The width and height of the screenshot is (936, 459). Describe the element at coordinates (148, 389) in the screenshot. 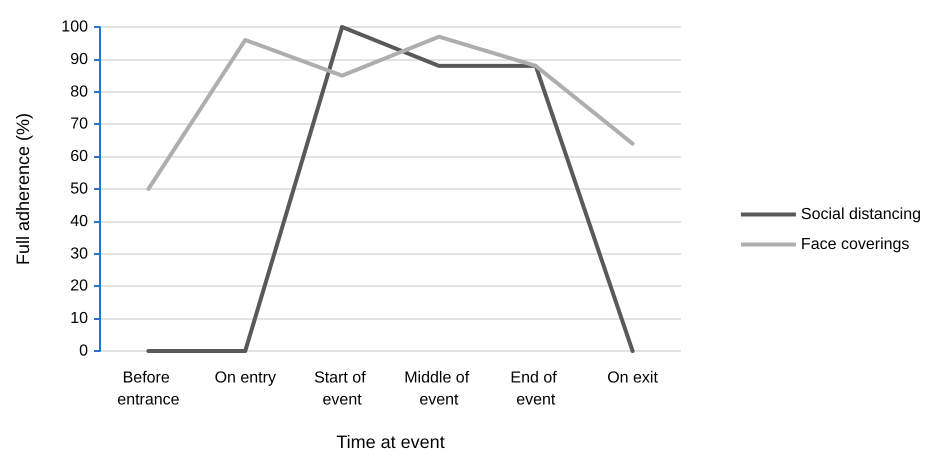

I see `x-tick-label: Before entrance` at that location.